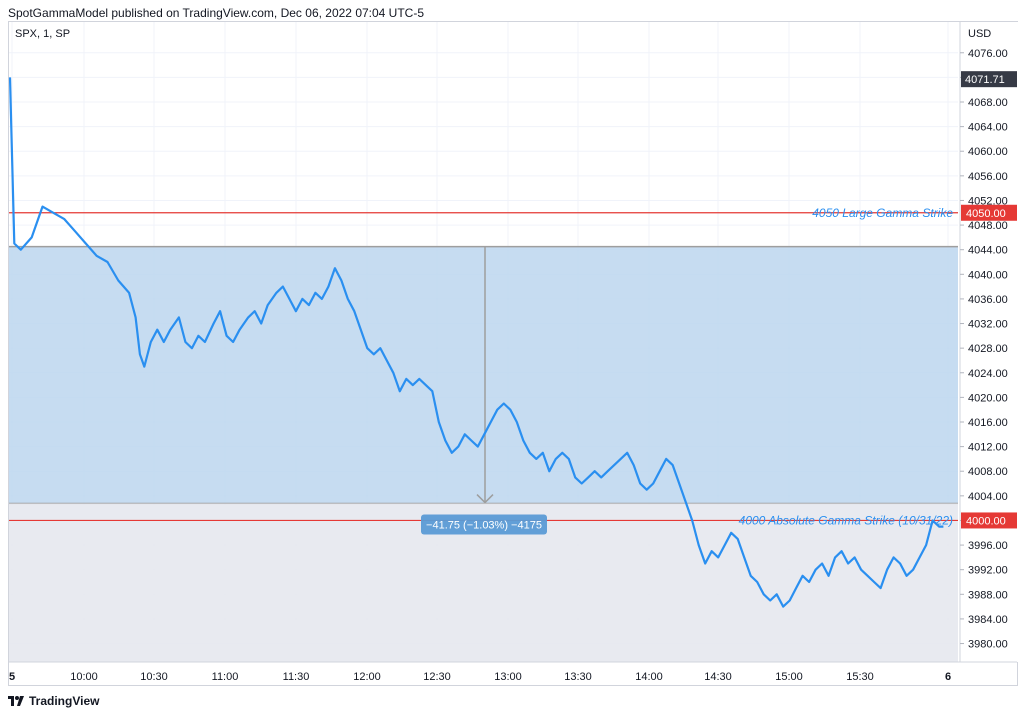  I want to click on price-tick-label: 4044.00, so click(988, 251).